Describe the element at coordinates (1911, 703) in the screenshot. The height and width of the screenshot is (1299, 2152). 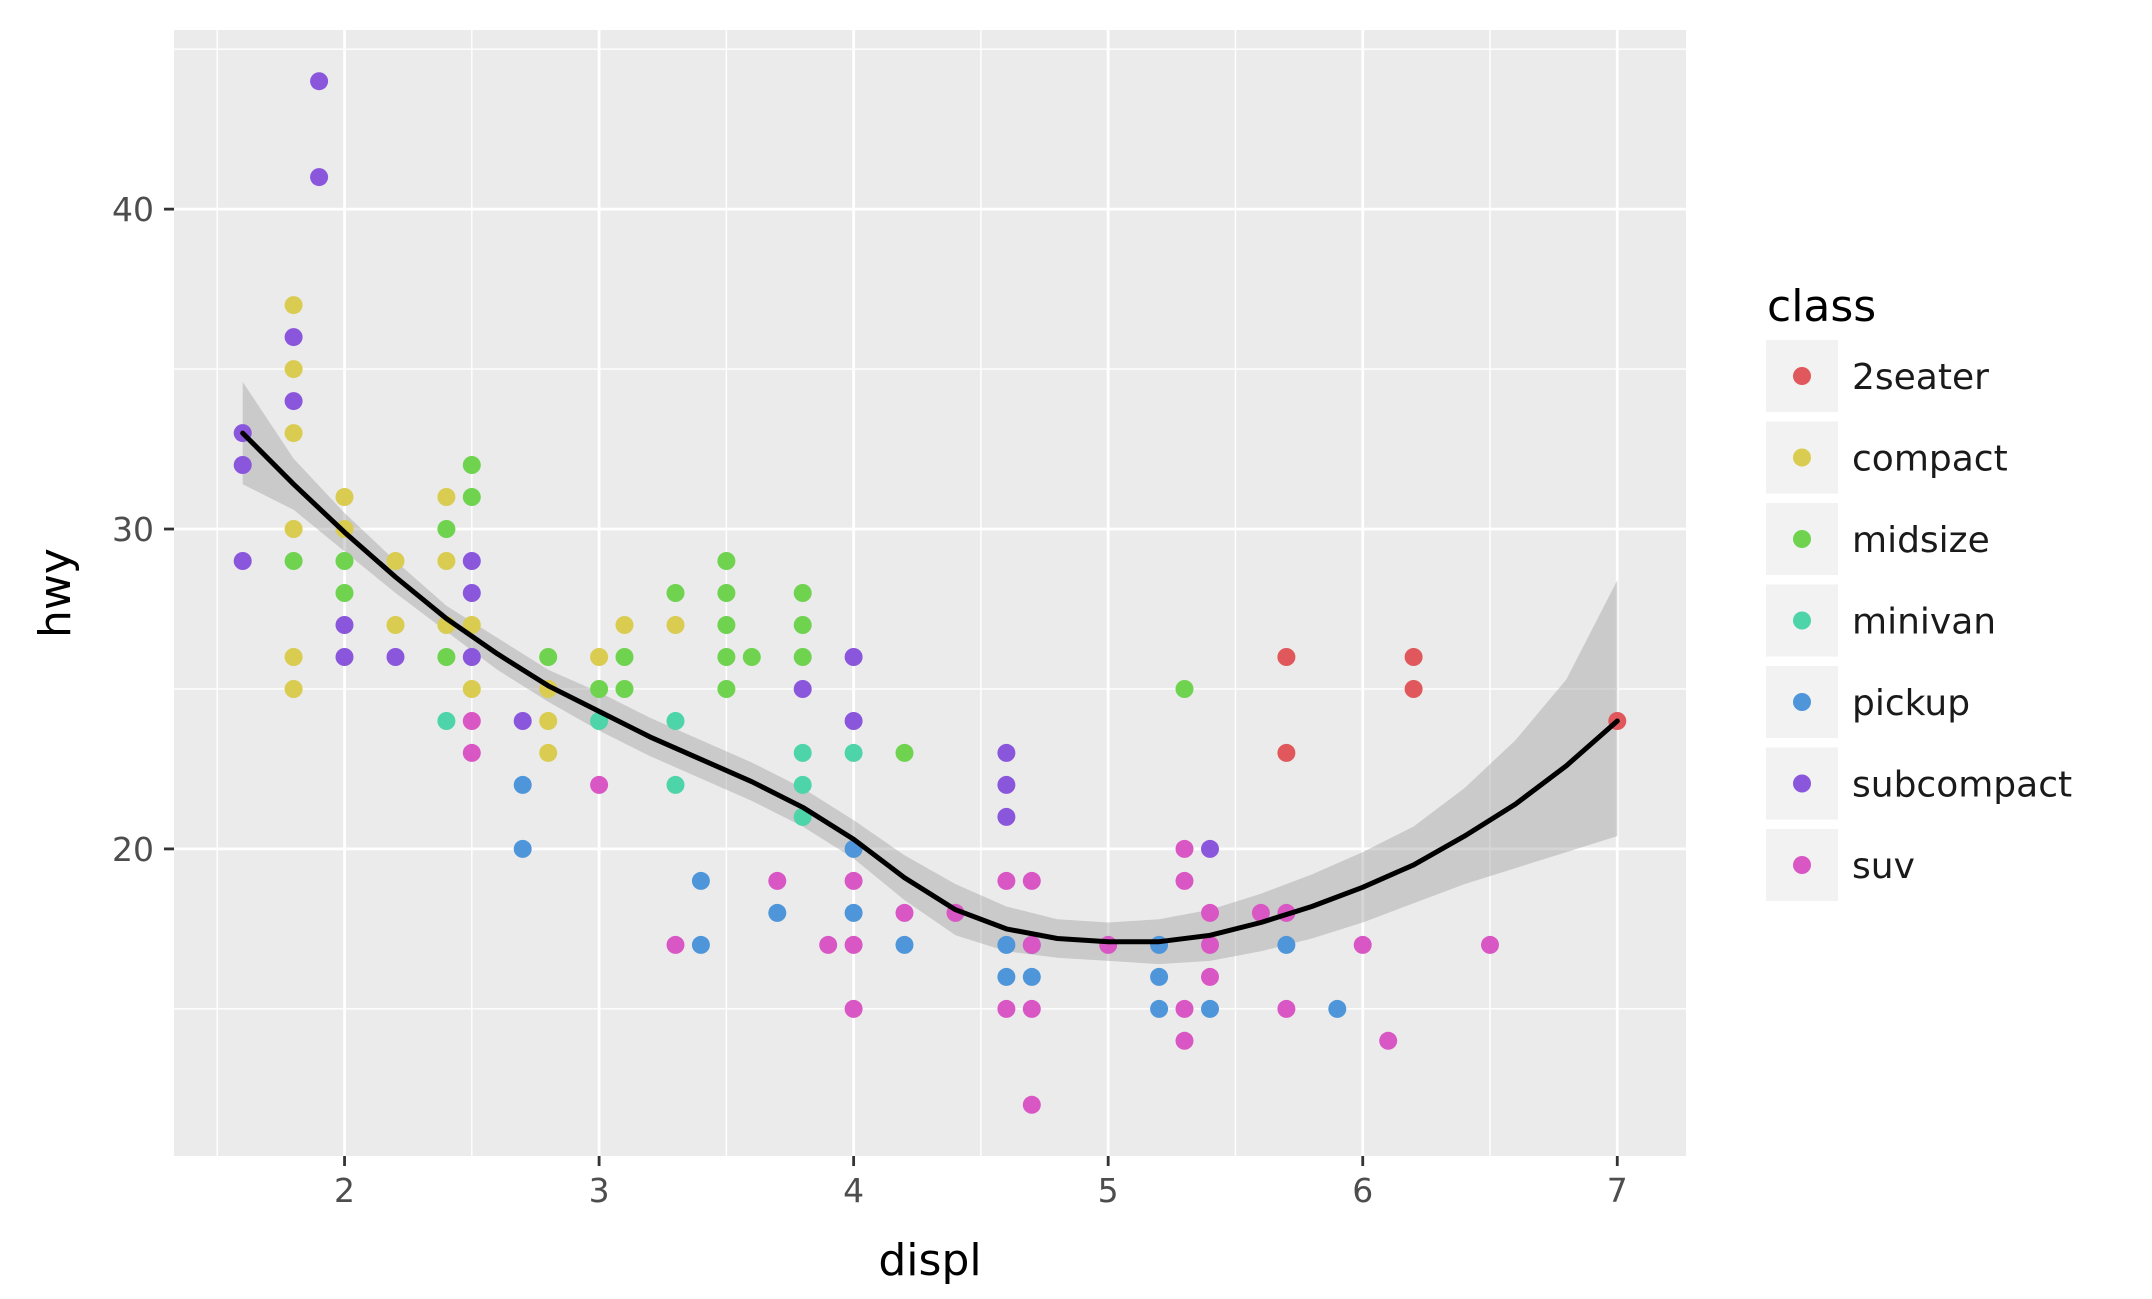
I see `legend-label-pickup: pickup` at that location.